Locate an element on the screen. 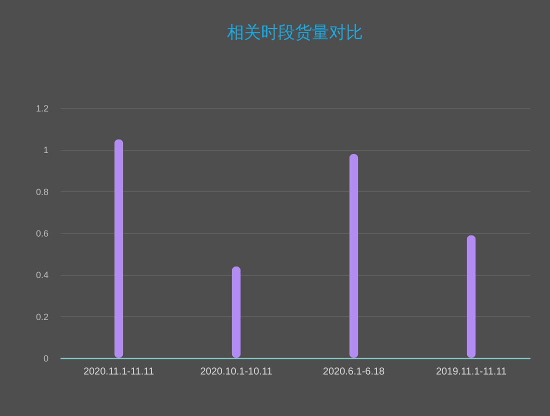 Image resolution: width=550 pixels, height=416 pixels. y-tick-label: 0.8 is located at coordinates (42, 191).